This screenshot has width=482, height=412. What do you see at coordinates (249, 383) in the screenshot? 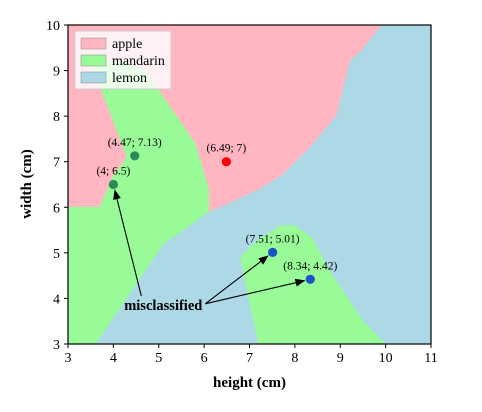
I see `x-axis-label: height (cm)` at bounding box center [249, 383].